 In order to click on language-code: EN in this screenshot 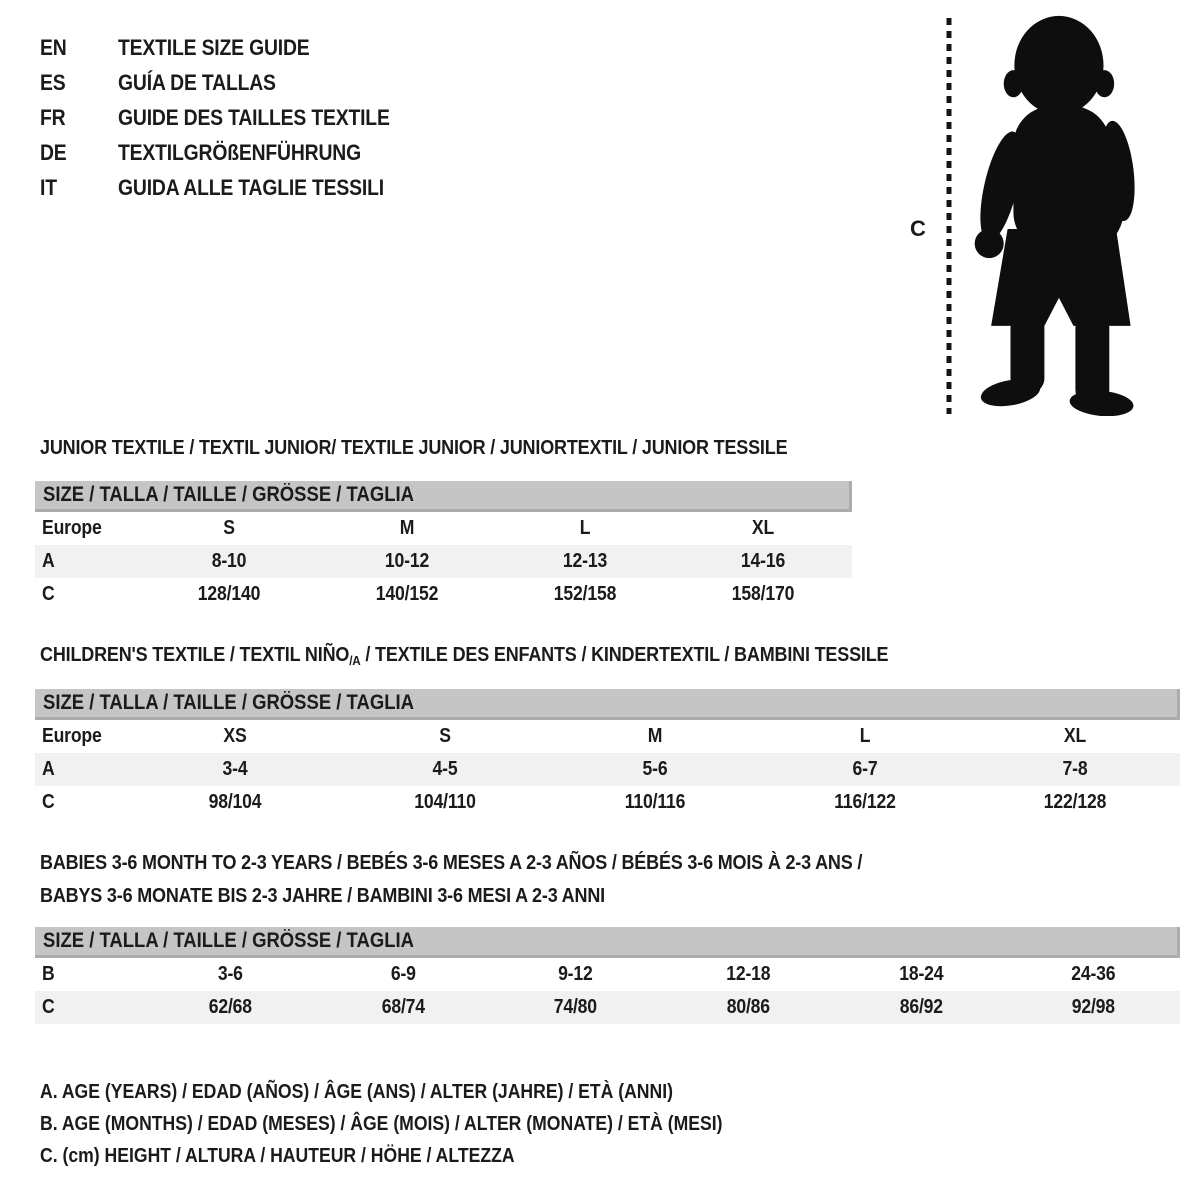, I will do `click(53, 47)`.